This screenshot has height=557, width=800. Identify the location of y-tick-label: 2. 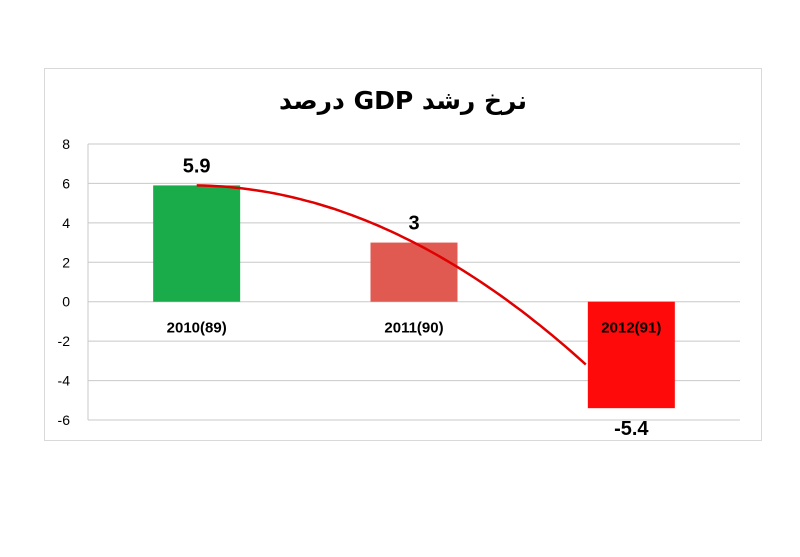
(66, 262).